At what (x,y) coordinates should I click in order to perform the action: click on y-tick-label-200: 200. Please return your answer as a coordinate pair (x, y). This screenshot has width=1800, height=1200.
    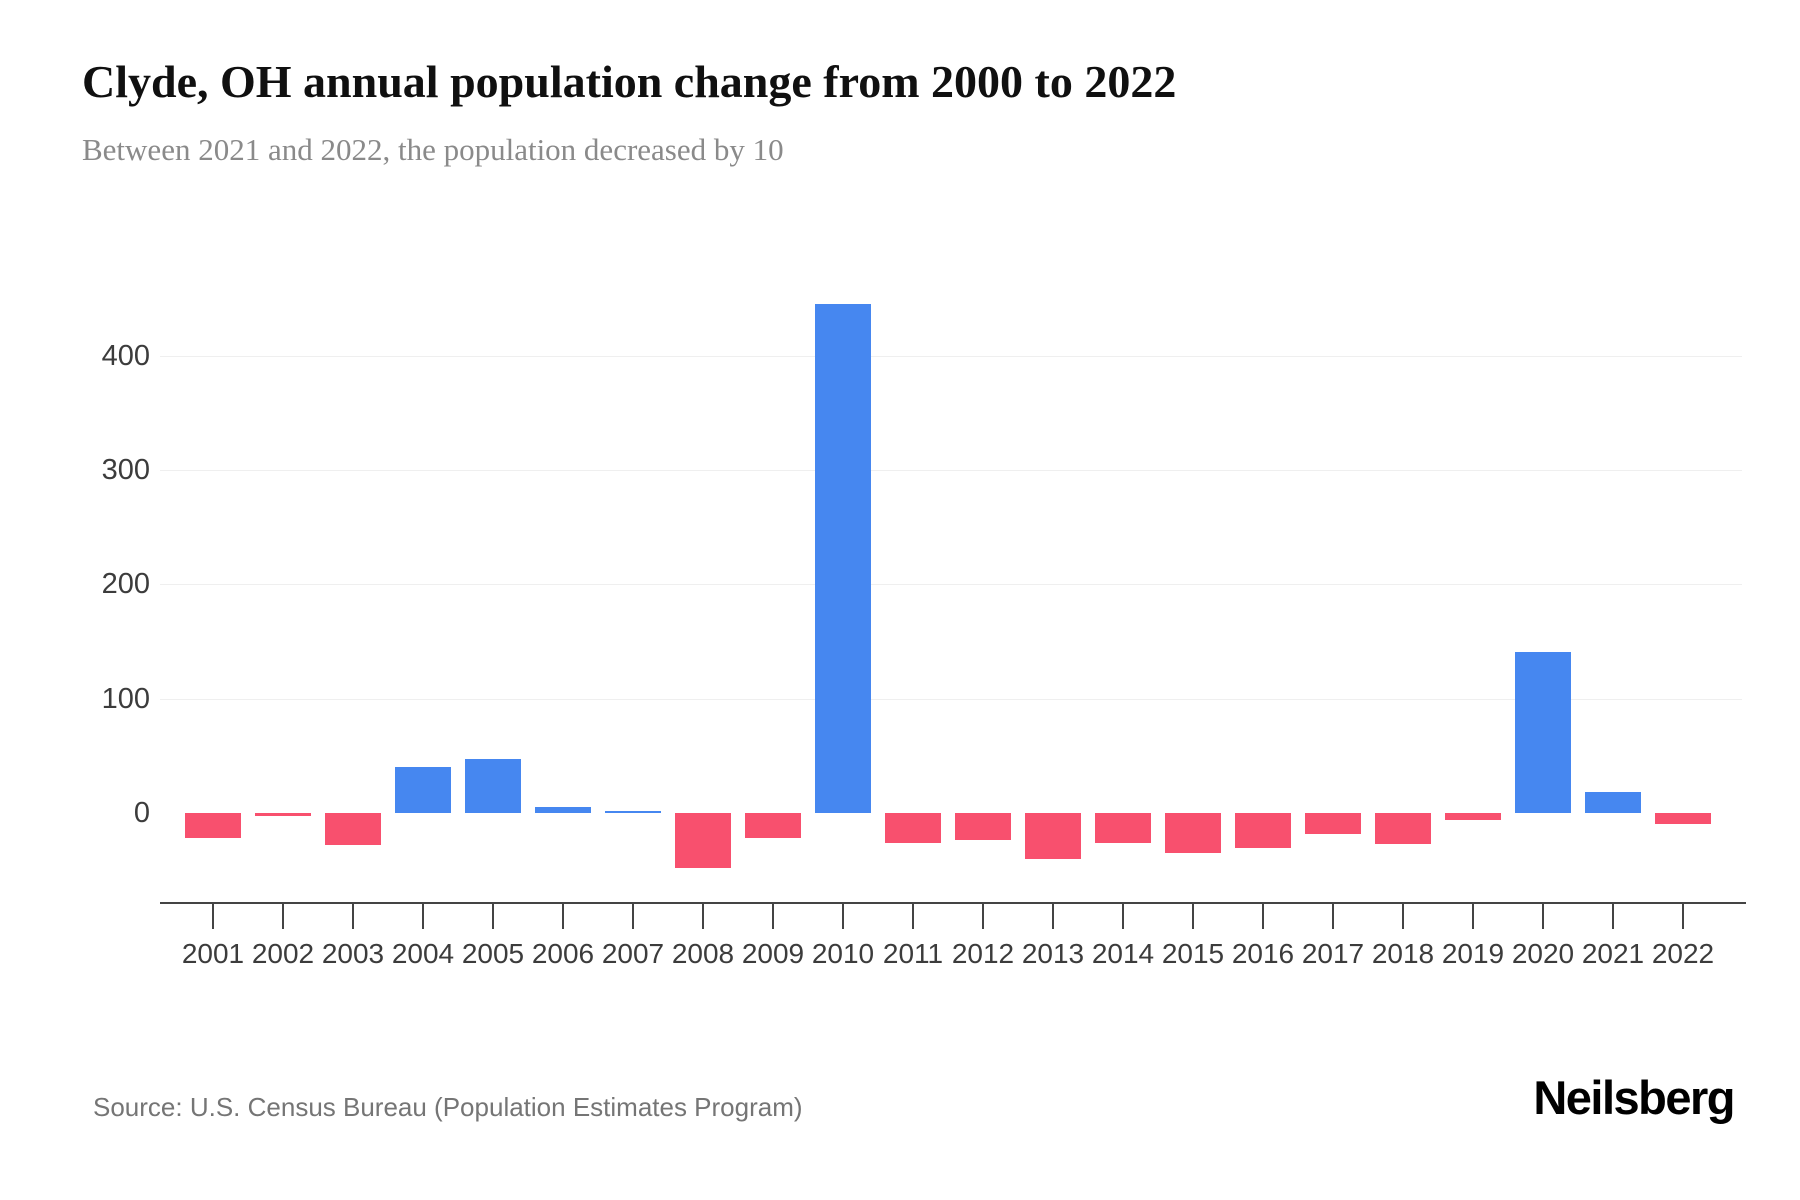
    Looking at the image, I should click on (125, 584).